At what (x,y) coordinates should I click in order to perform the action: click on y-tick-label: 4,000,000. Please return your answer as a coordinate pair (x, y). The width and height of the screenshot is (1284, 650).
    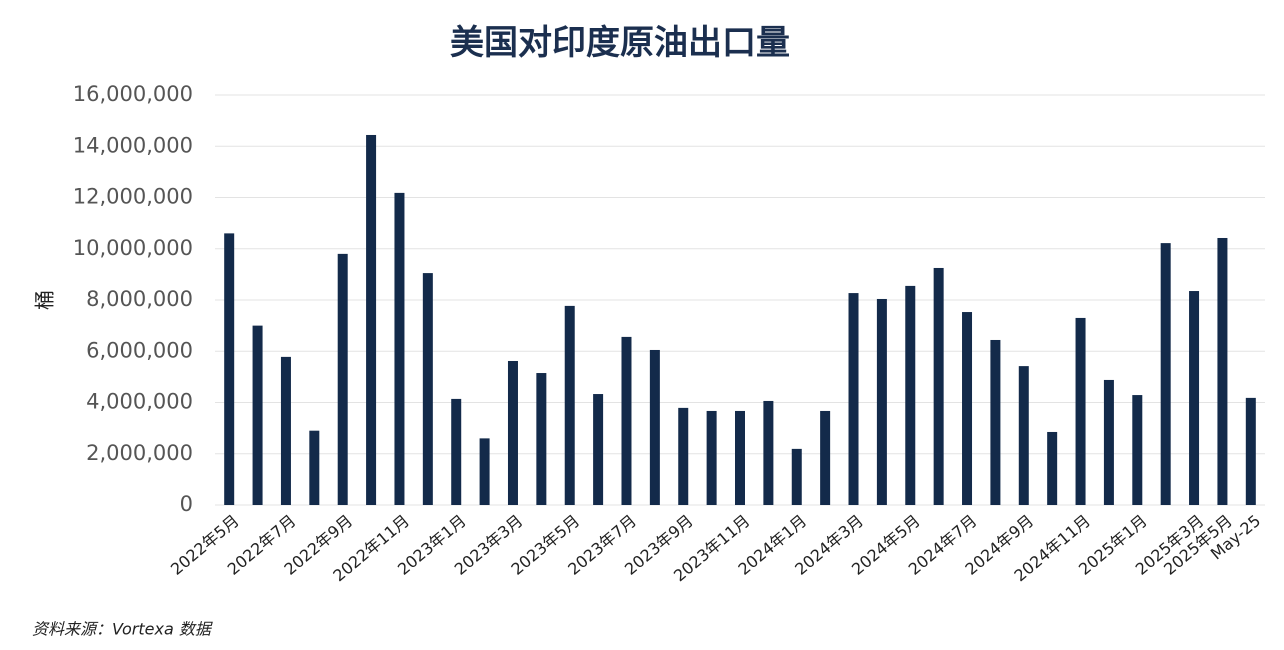
    Looking at the image, I should click on (139, 402).